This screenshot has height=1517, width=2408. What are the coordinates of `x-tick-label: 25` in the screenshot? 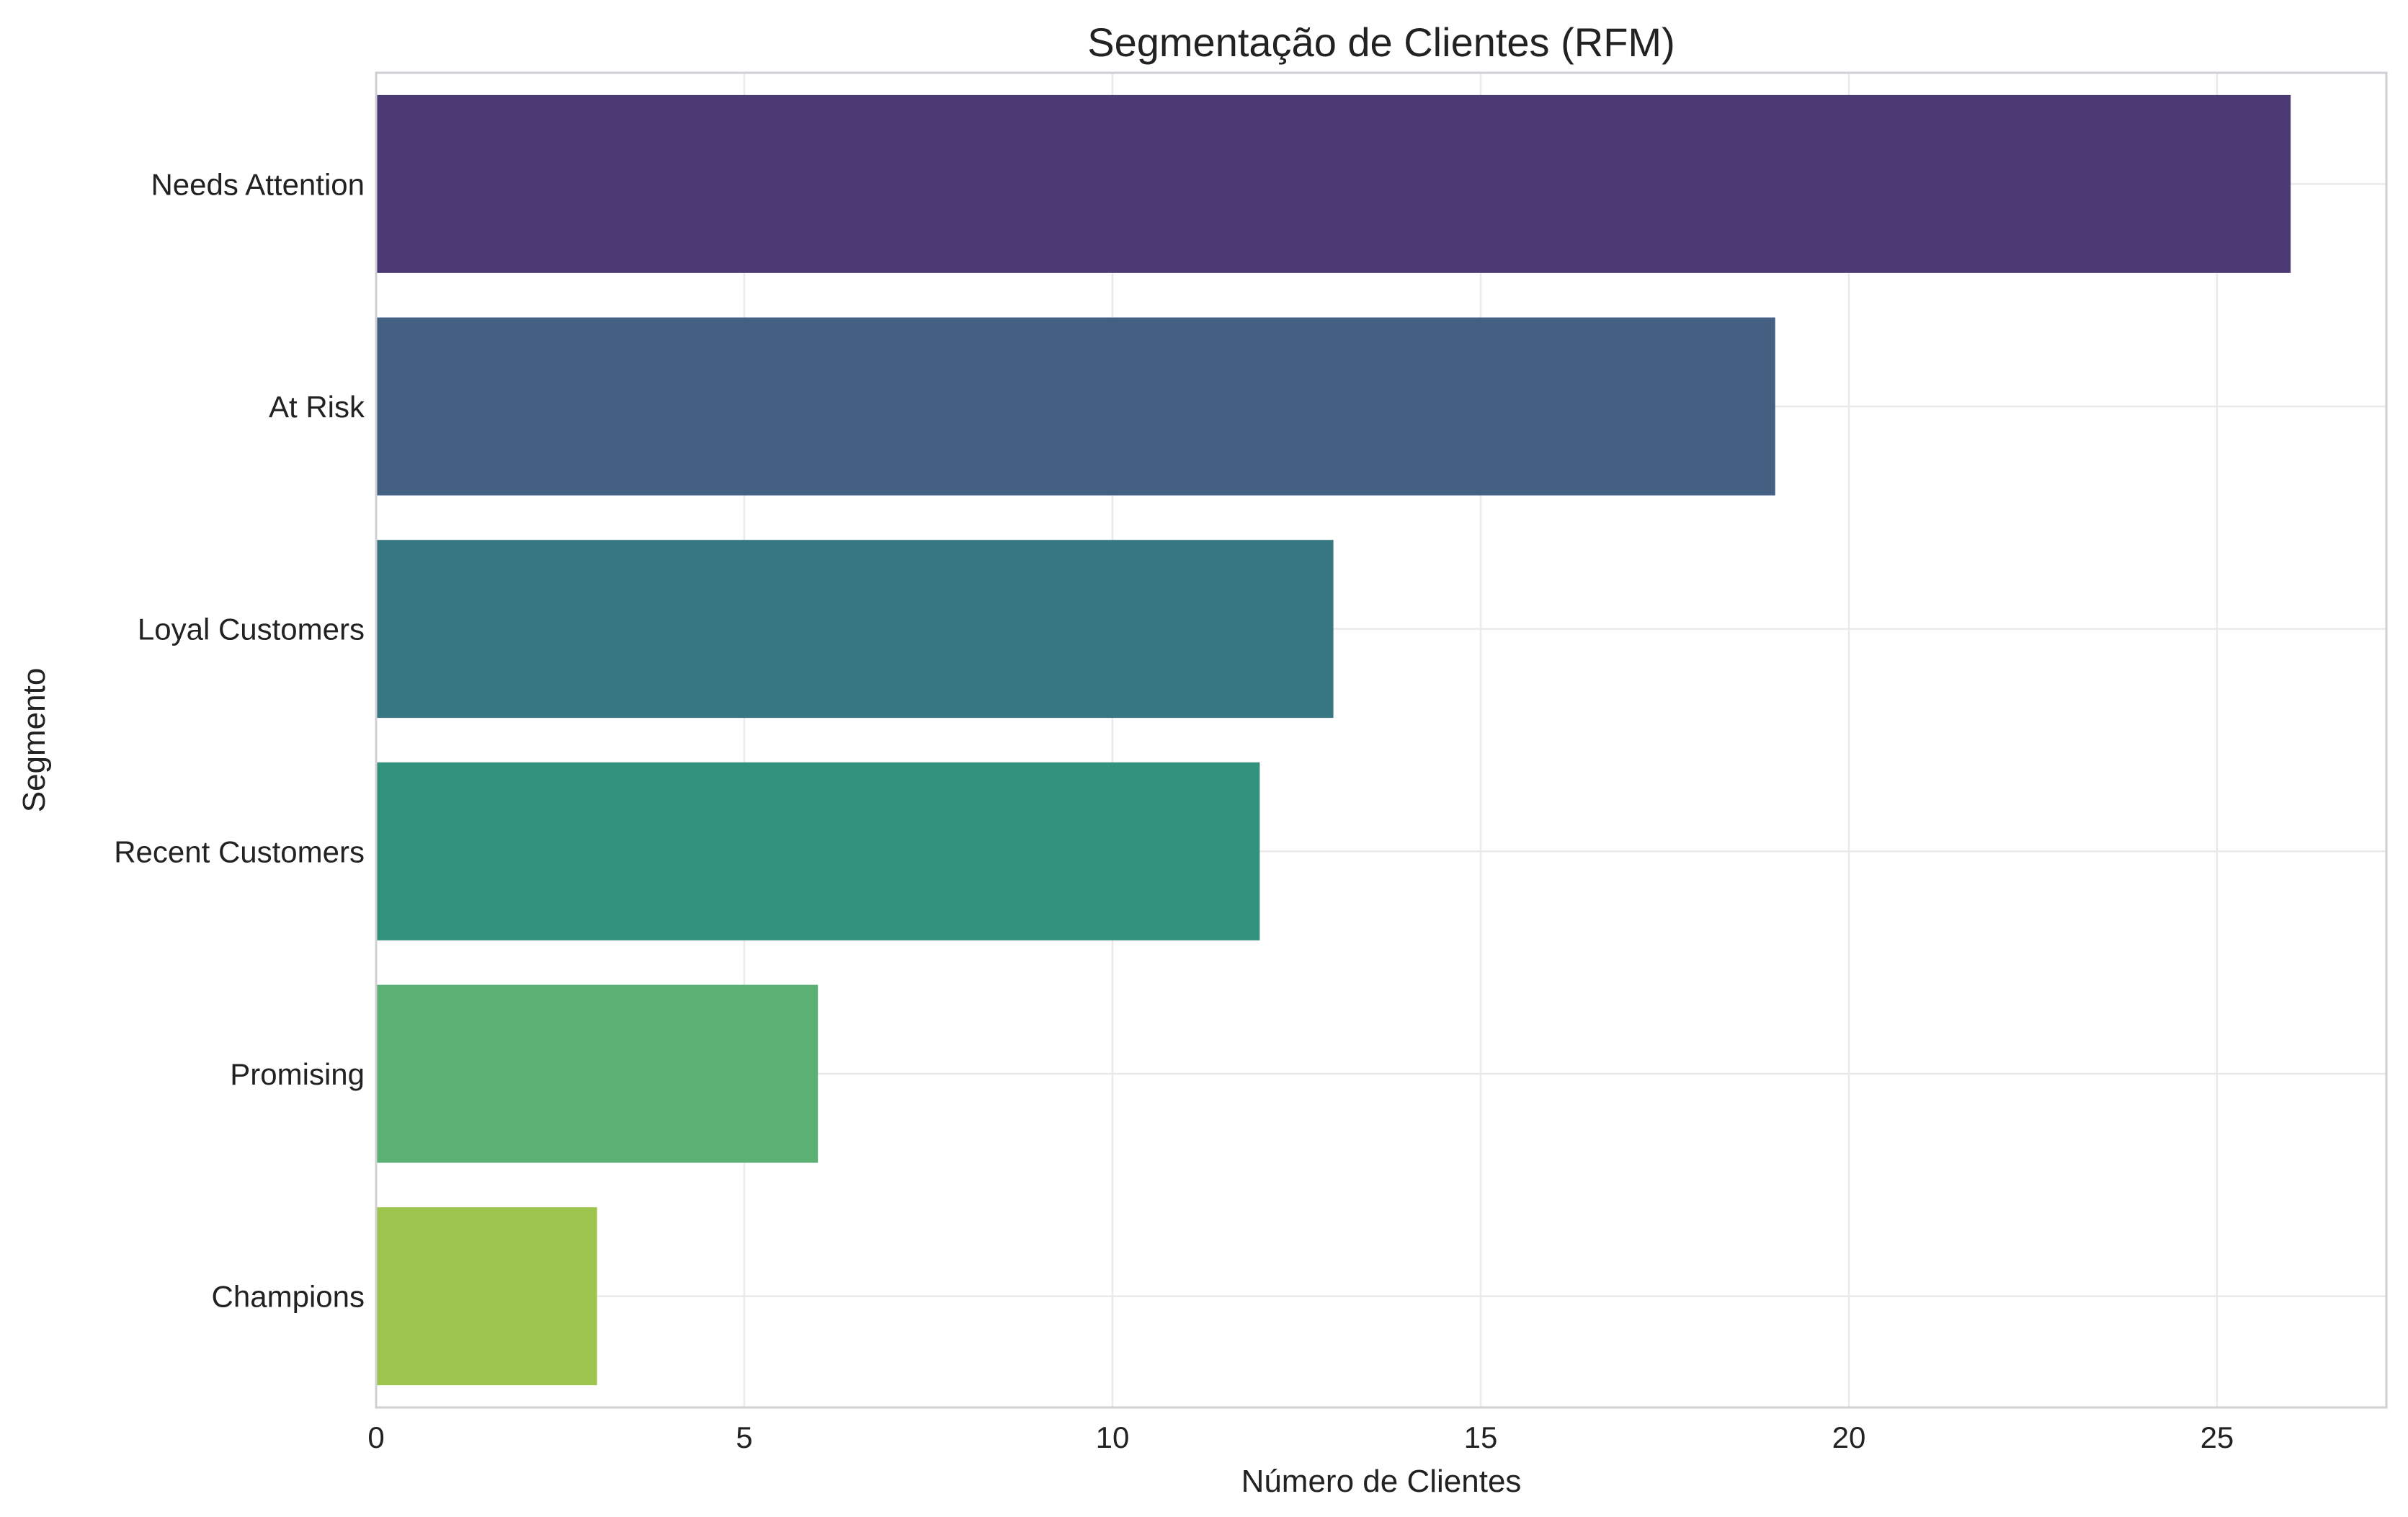 It's located at (2217, 1437).